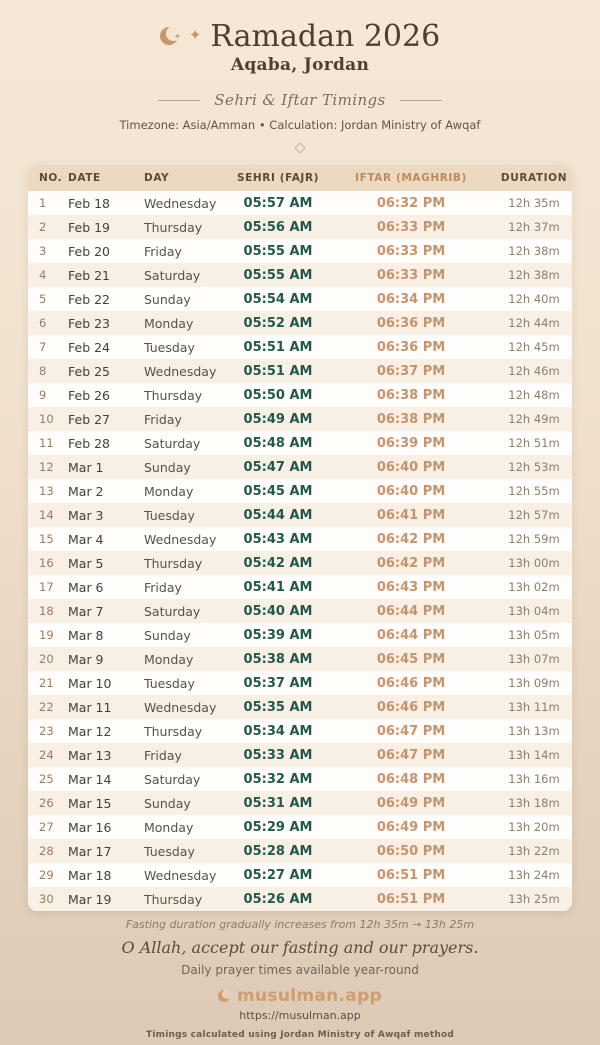 Image resolution: width=600 pixels, height=1045 pixels. Describe the element at coordinates (43, 371) in the screenshot. I see `row-number: 8` at that location.